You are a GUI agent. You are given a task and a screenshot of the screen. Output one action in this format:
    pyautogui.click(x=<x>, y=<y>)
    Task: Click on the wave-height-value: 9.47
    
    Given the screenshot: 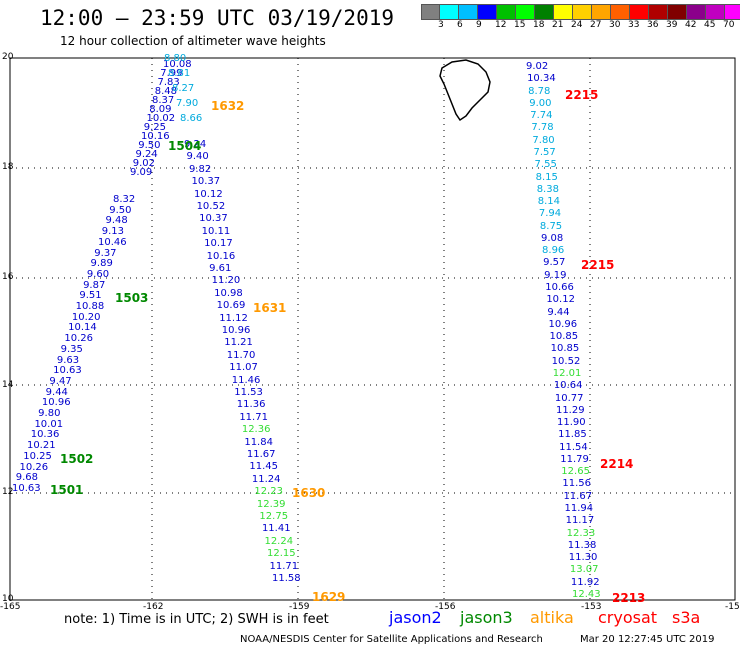 What is the action you would take?
    pyautogui.click(x=60, y=381)
    